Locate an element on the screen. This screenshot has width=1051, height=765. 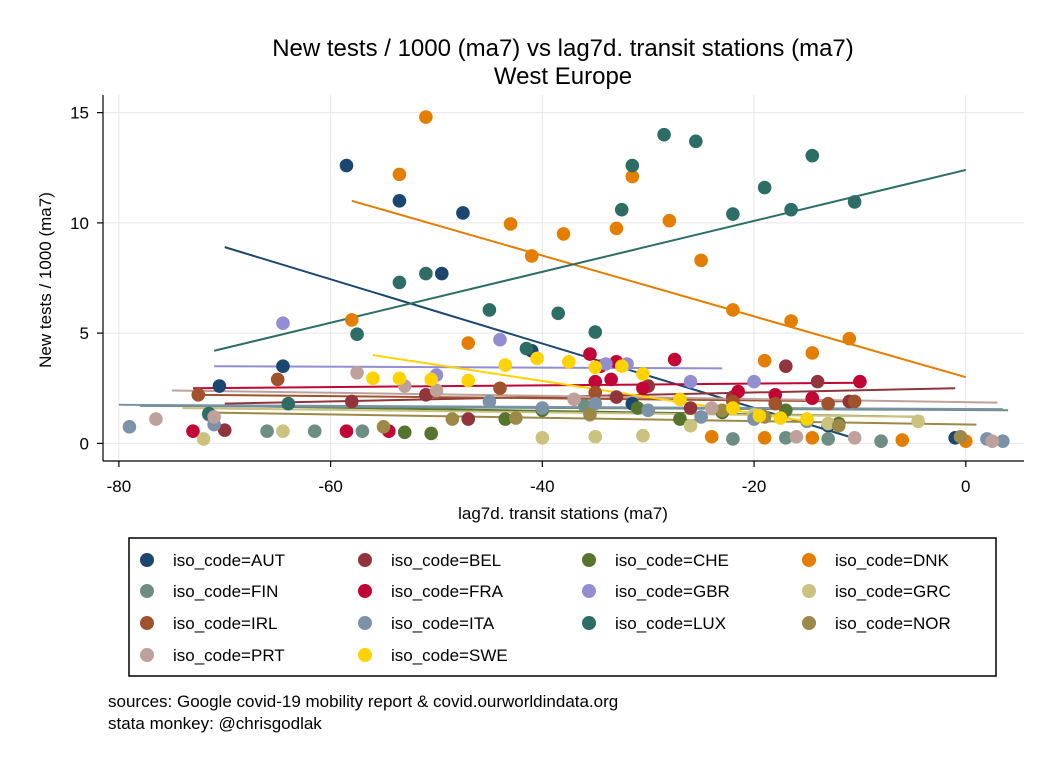
x-tick-label: -80 is located at coordinates (119, 486).